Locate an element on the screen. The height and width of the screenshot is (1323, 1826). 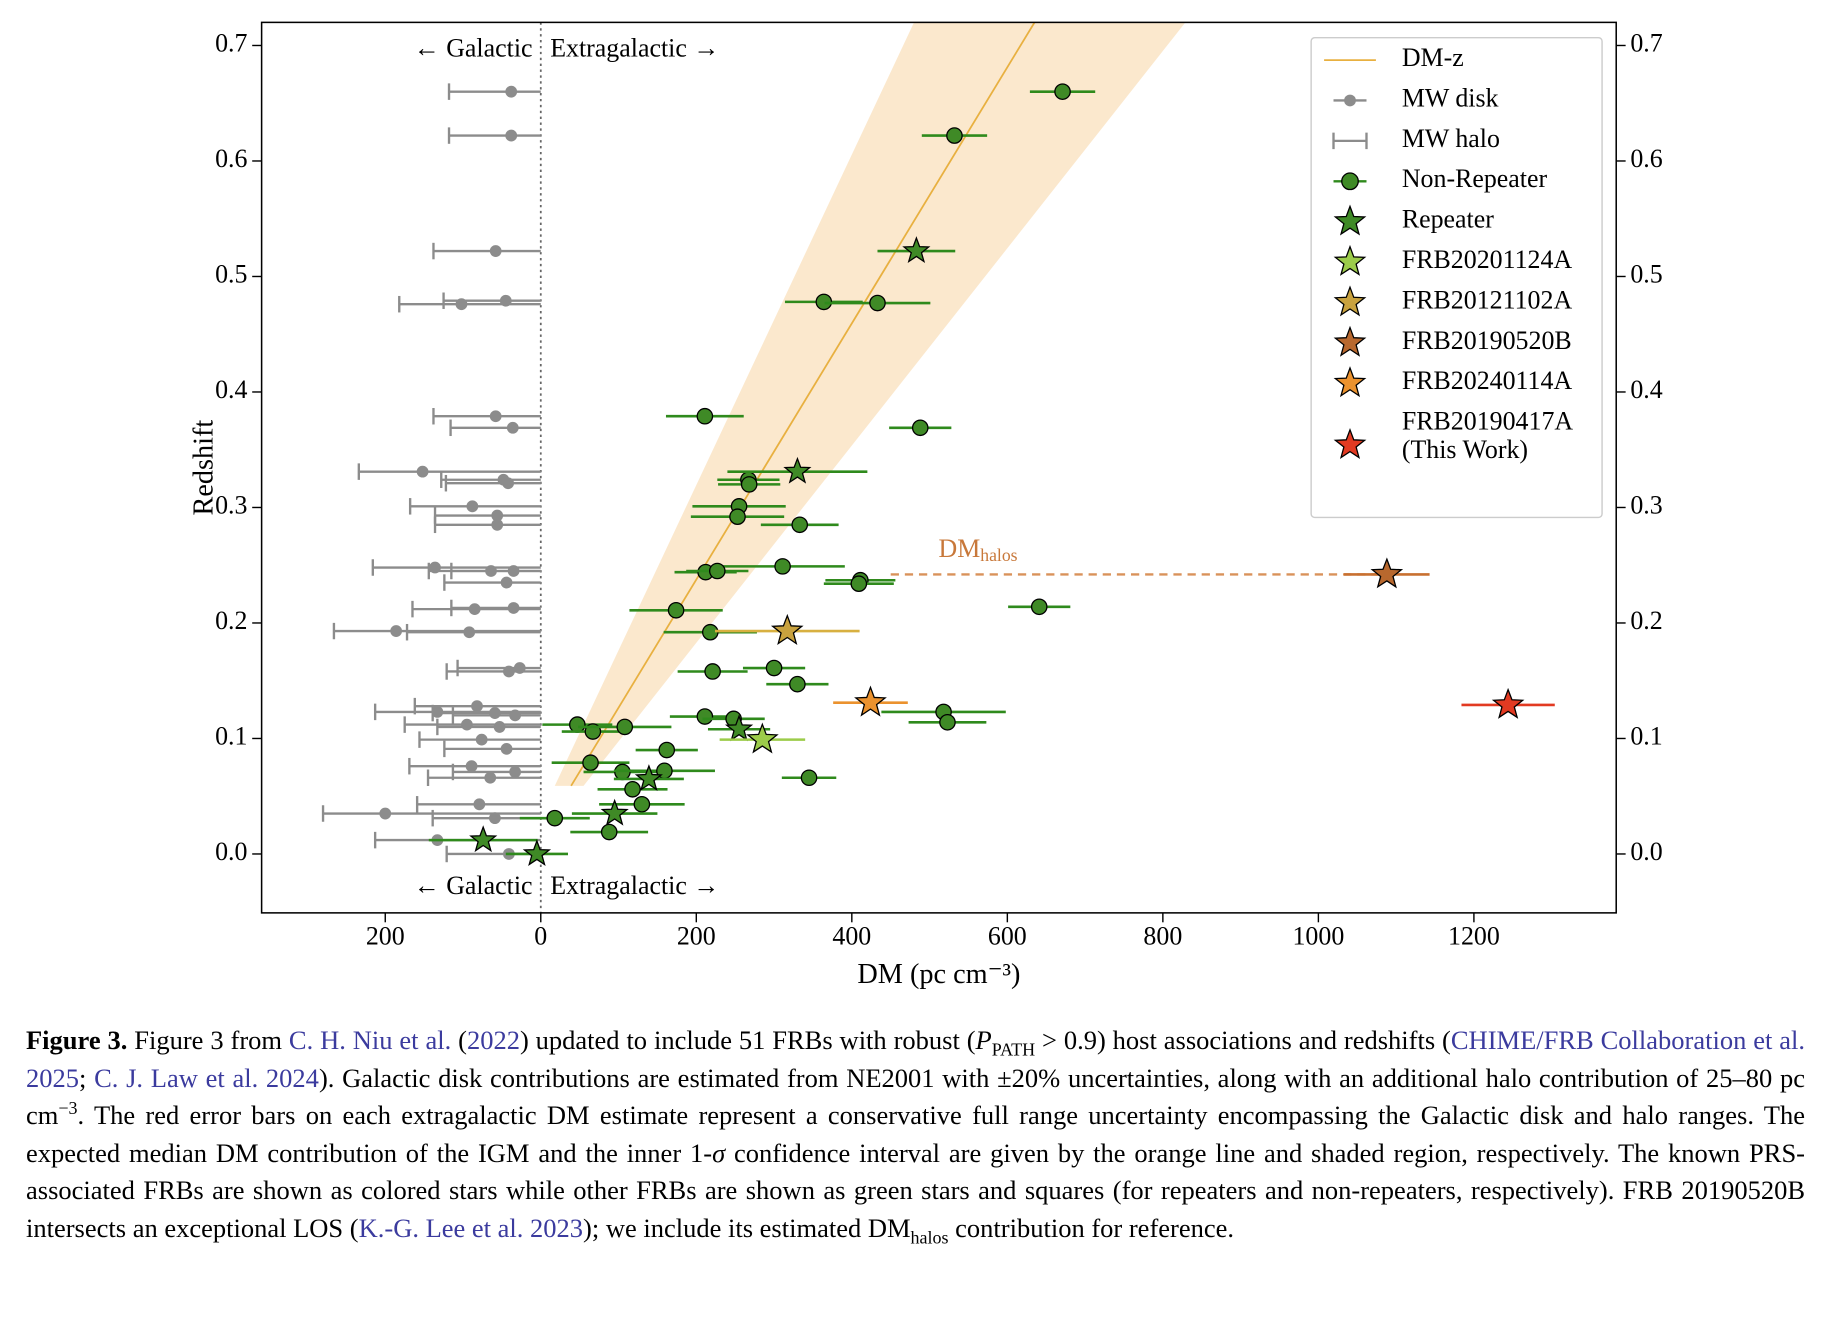
dm-halos-sub: halos is located at coordinates (998, 555).